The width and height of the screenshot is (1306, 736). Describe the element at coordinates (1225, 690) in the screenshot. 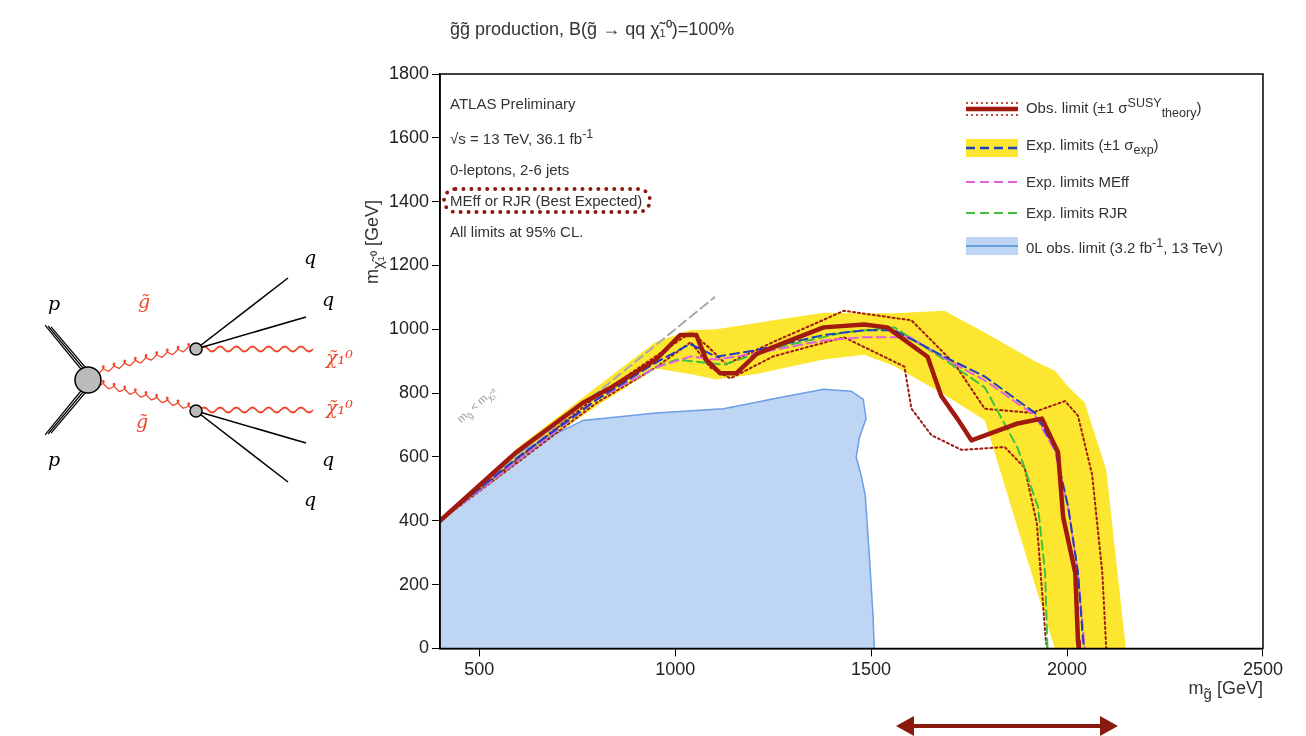

I see `x-axis-title: m$_{g̃}$ [GeV]` at that location.